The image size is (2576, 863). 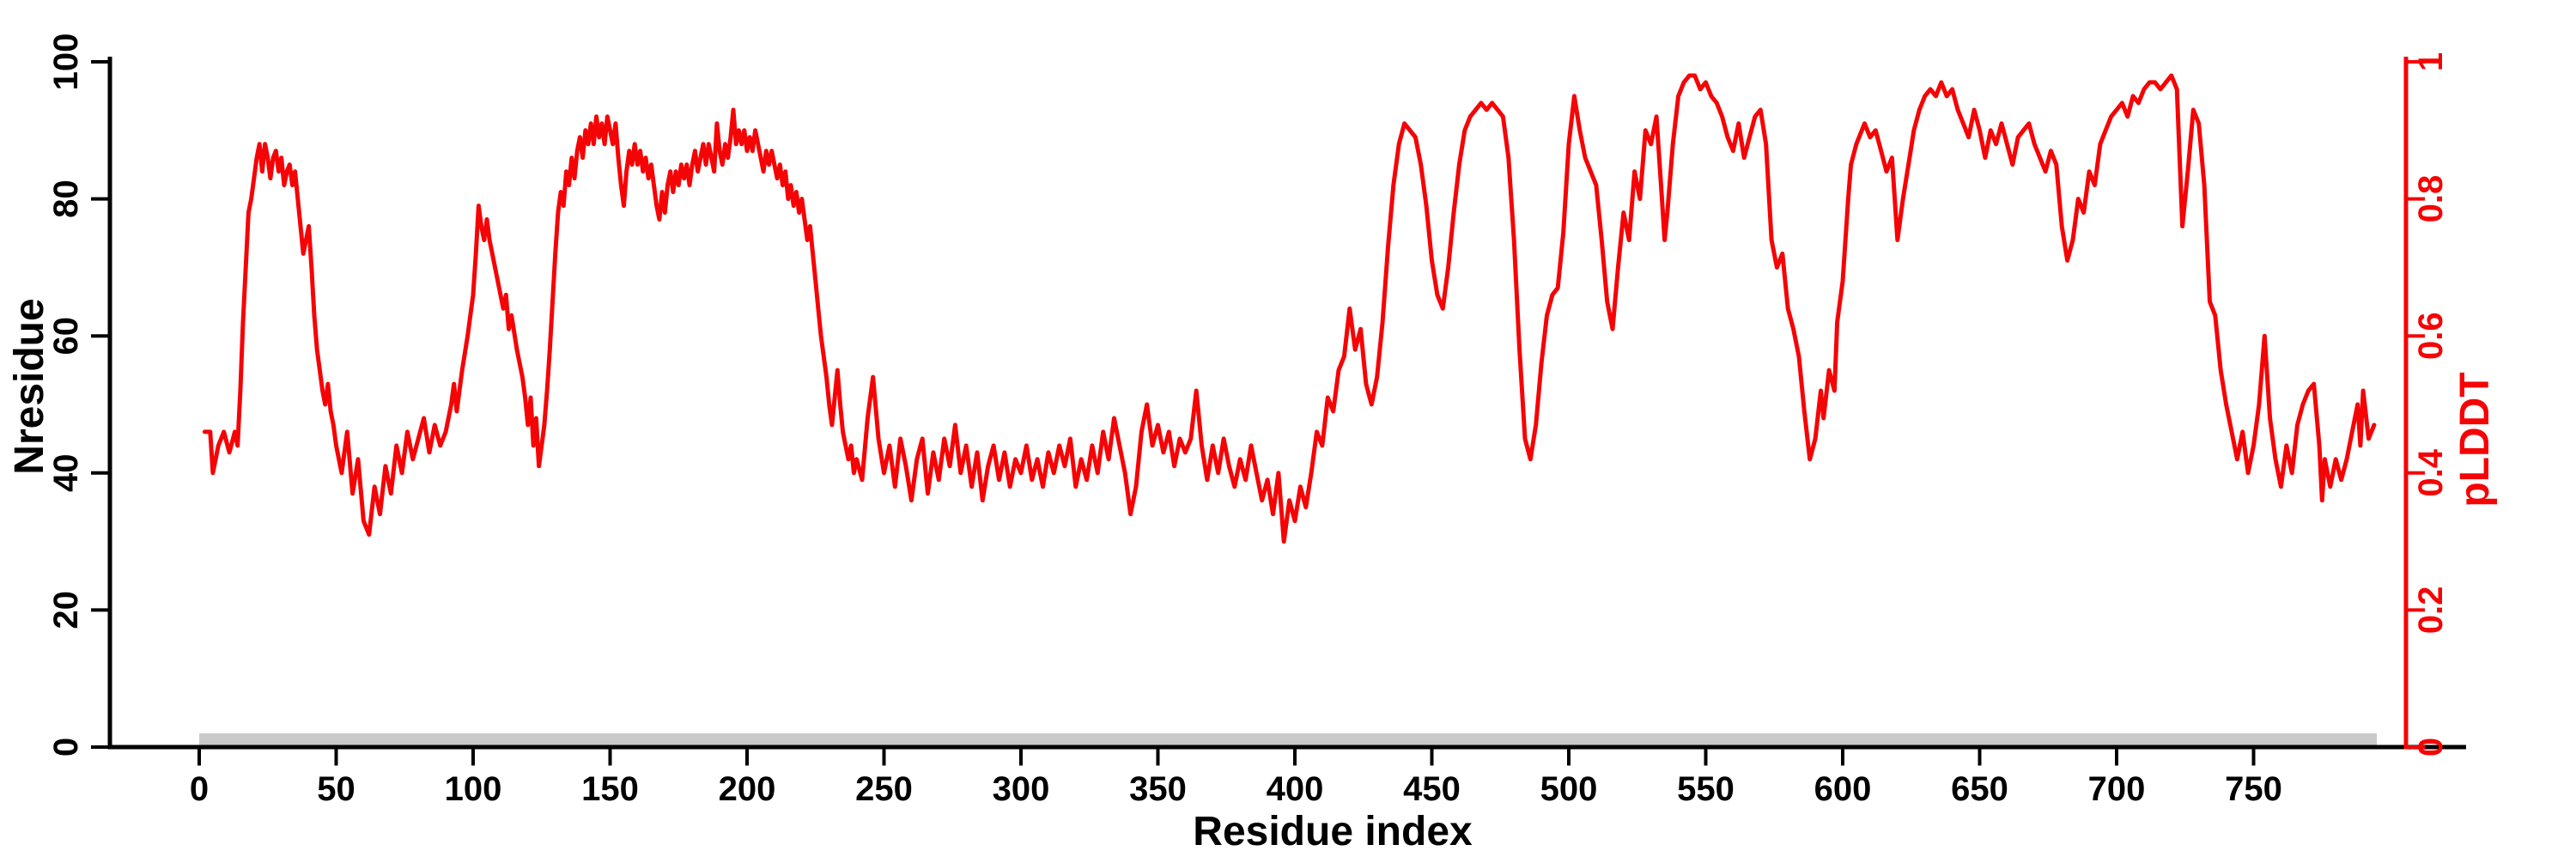 I want to click on x-tick-label: 750, so click(x=2253, y=789).